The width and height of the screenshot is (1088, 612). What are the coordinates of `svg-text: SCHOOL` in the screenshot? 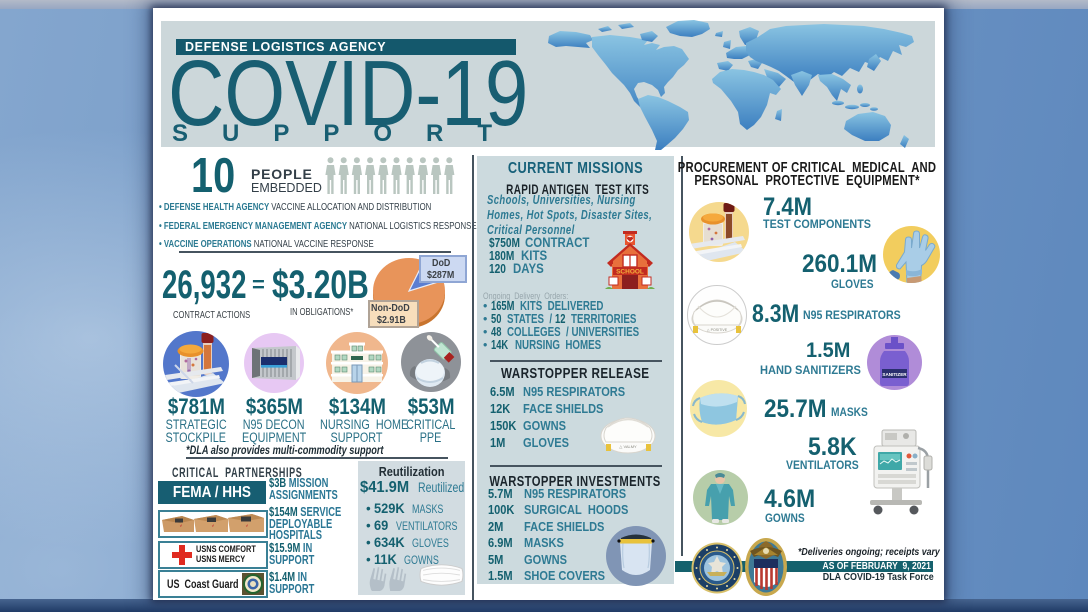 It's located at (630, 272).